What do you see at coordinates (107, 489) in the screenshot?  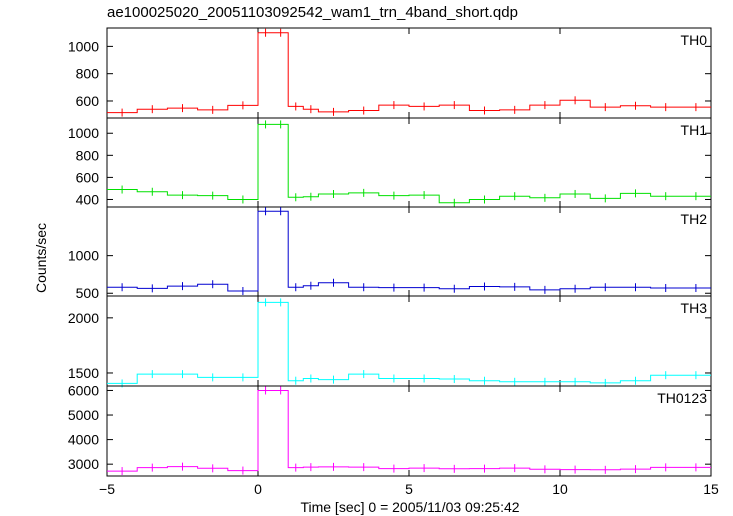 I see `x-tick-label: −5` at bounding box center [107, 489].